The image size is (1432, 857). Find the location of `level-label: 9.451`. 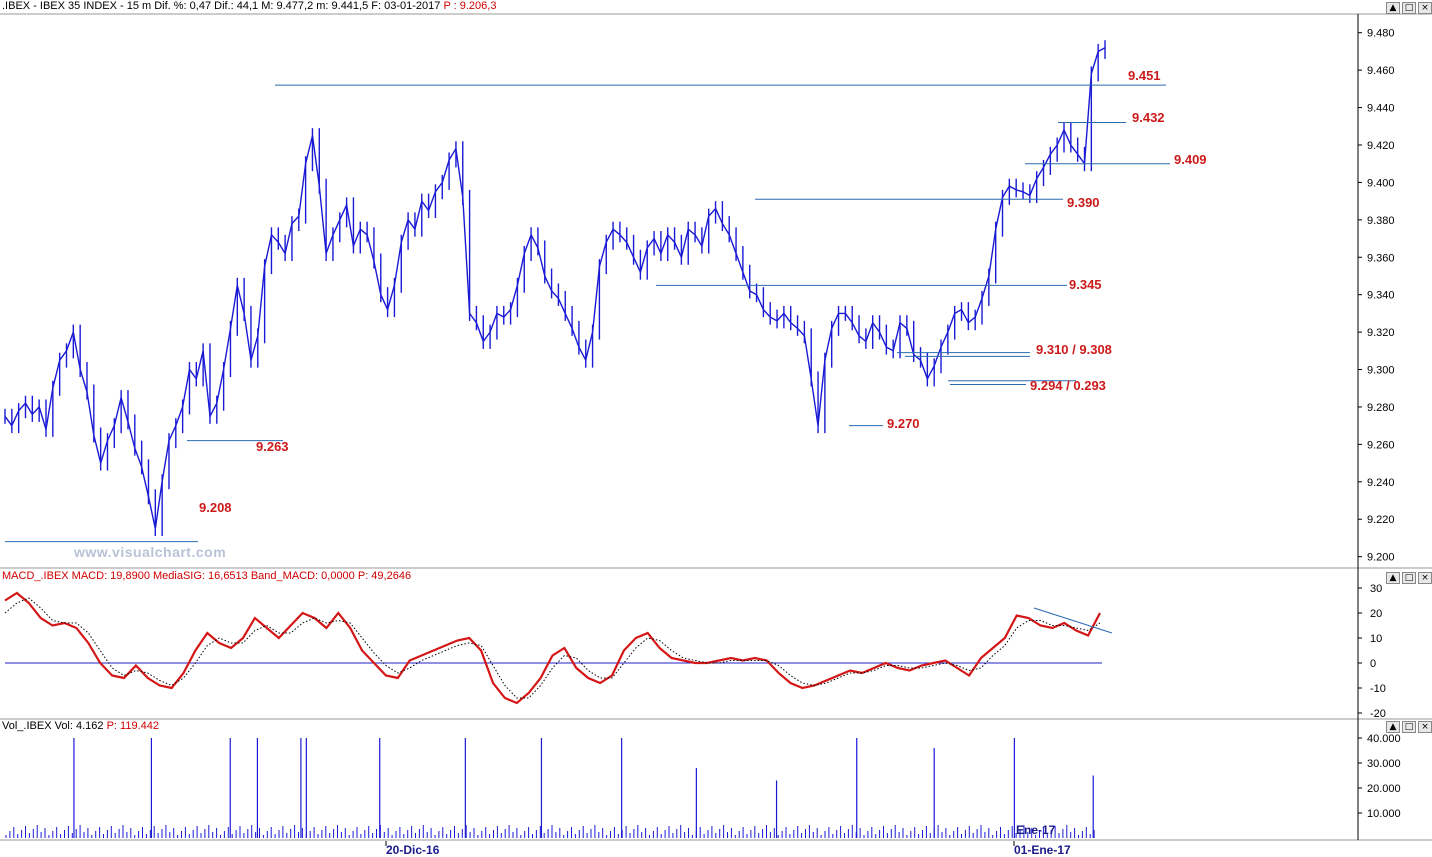

level-label: 9.451 is located at coordinates (1144, 75).